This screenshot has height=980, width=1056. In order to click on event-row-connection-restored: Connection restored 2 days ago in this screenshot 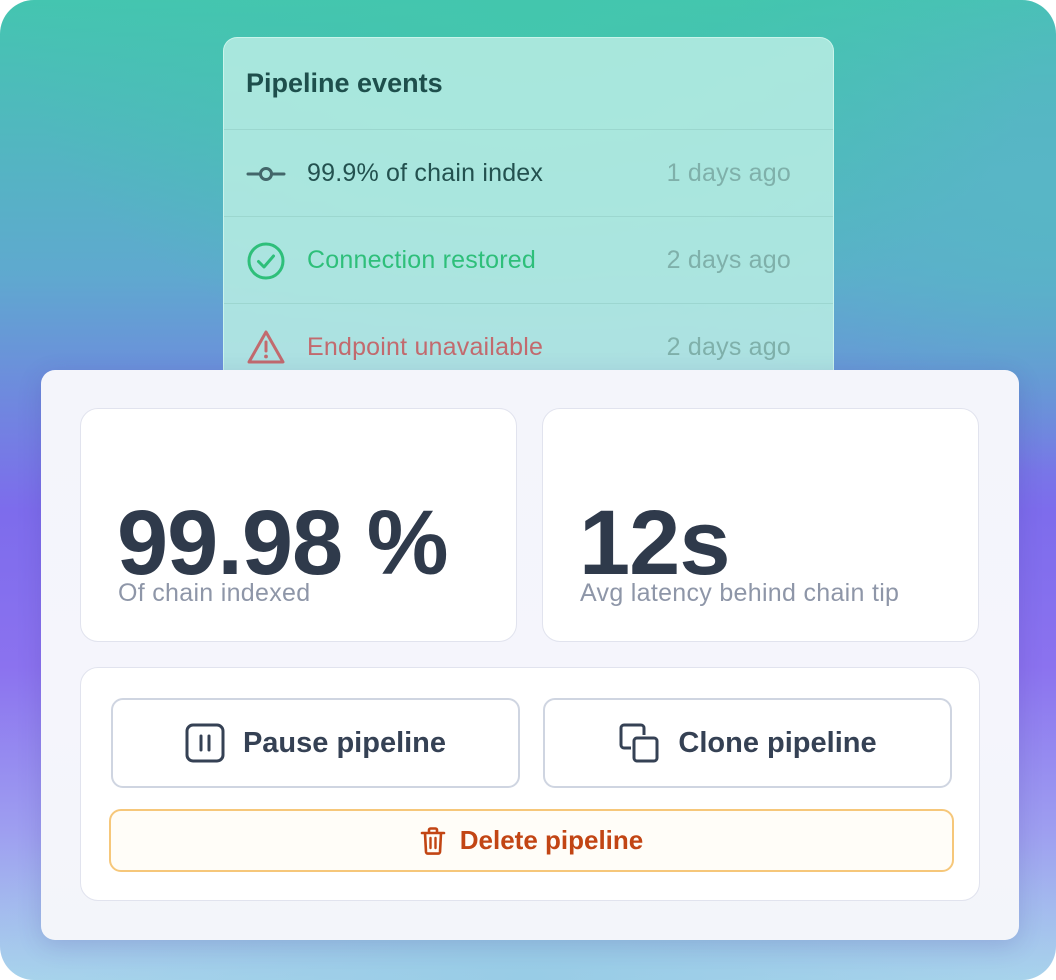, I will do `click(528, 259)`.